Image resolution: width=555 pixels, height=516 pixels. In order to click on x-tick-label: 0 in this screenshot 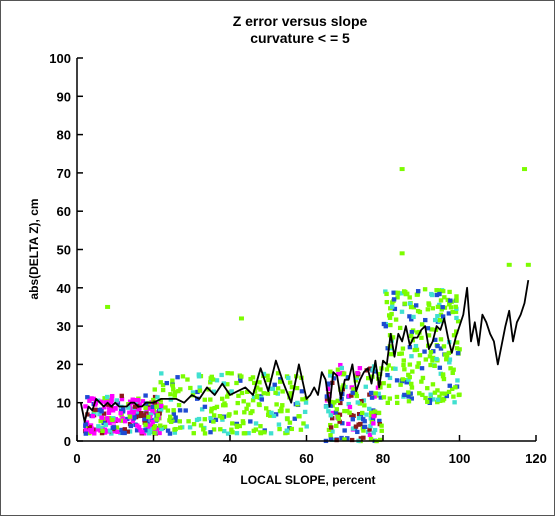, I will do `click(76, 458)`.